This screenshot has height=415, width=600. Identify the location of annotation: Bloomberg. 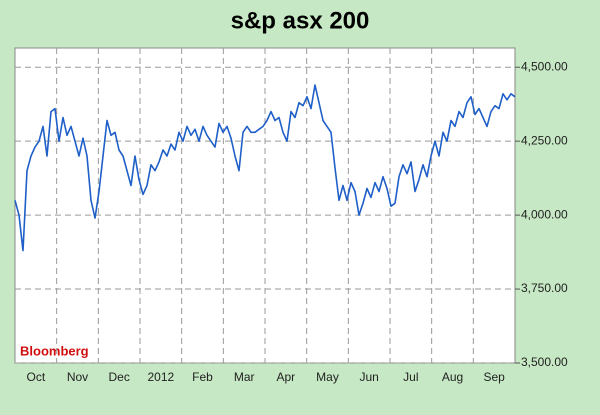
(54, 350).